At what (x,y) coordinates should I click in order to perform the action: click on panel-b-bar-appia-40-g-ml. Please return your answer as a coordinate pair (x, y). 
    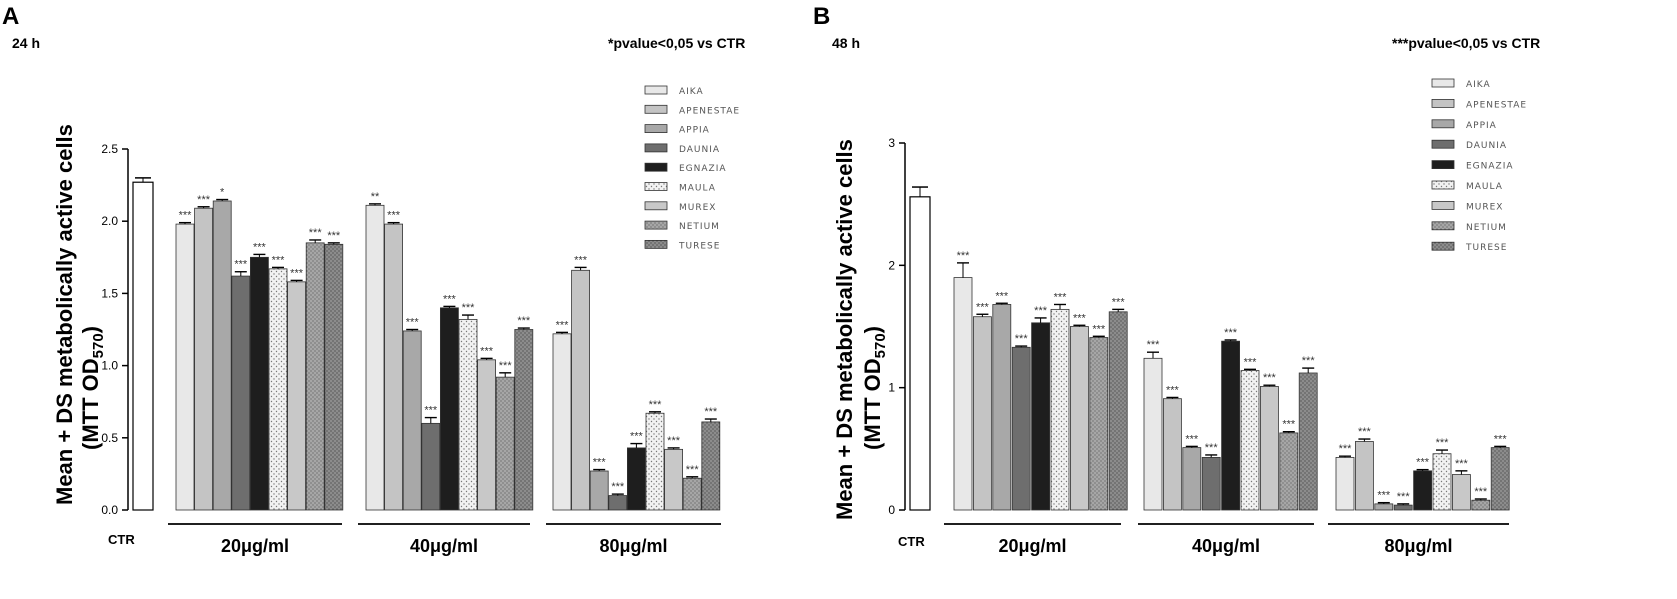
    Looking at the image, I should click on (1192, 479).